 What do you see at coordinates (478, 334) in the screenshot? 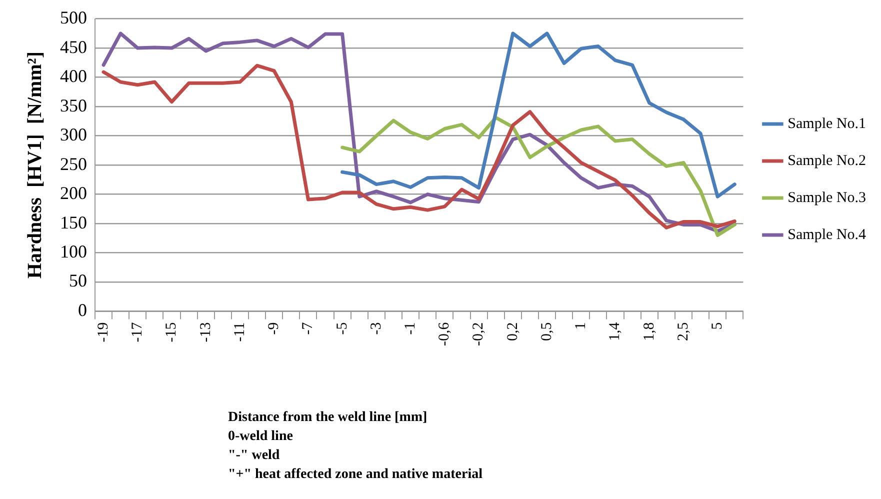
I see `x-tick-label: -0,2` at bounding box center [478, 334].